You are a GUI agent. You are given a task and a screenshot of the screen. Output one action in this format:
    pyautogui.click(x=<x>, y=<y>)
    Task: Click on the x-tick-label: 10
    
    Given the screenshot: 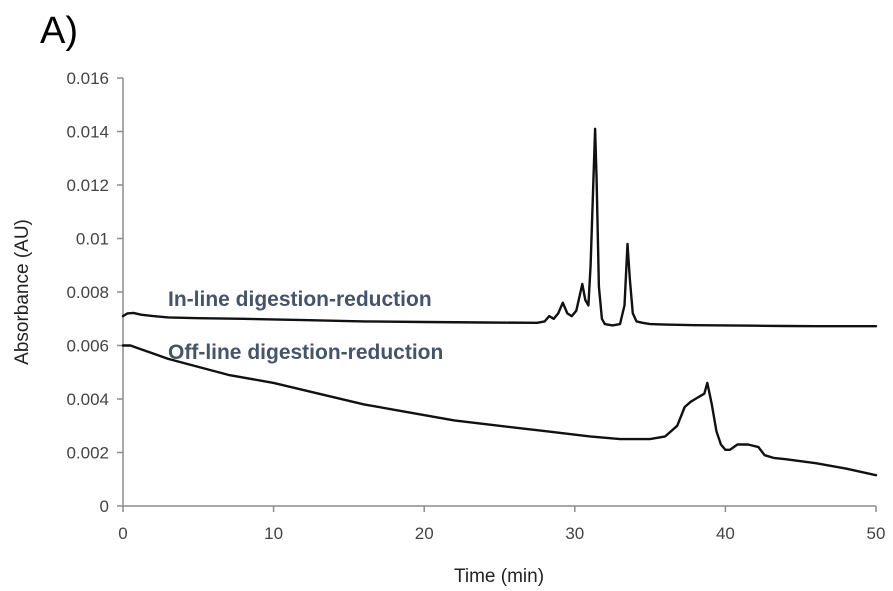 What is the action you would take?
    pyautogui.click(x=273, y=533)
    